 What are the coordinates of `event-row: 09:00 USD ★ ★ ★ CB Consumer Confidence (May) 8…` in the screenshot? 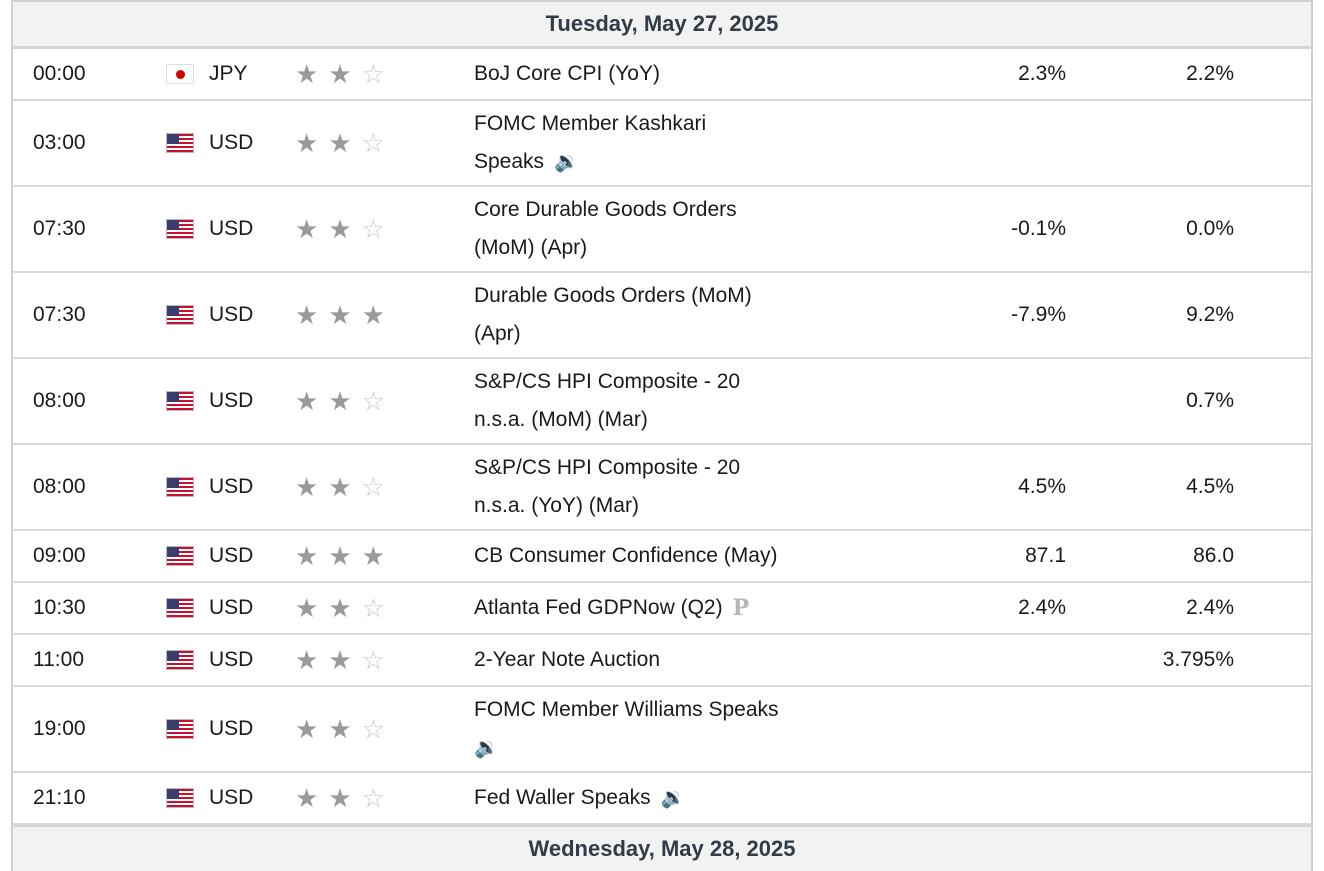 It's located at (662, 557).